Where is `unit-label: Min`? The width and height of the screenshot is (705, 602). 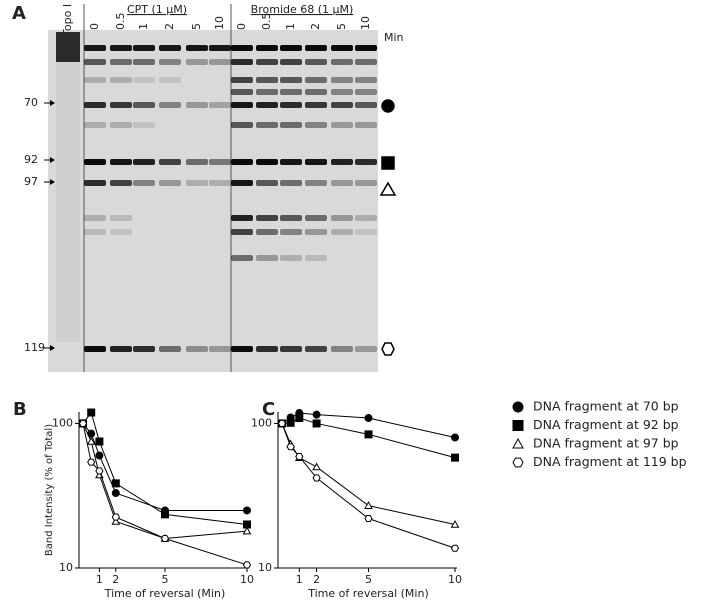 unit-label: Min is located at coordinates (394, 37).